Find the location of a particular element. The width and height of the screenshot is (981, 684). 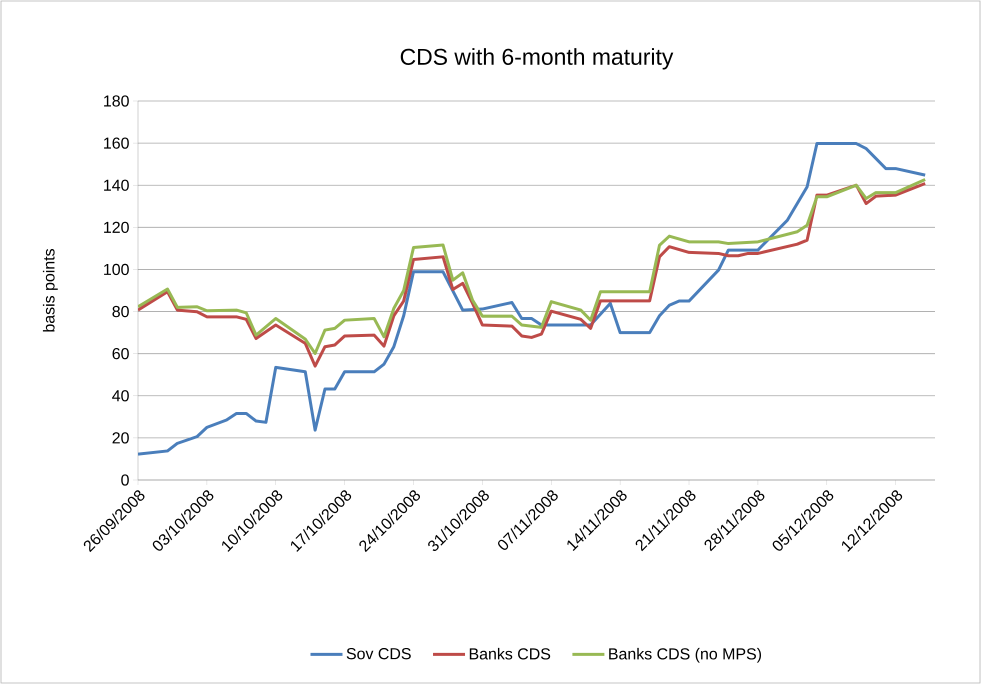

y-axis-title: basis points is located at coordinates (50, 290).